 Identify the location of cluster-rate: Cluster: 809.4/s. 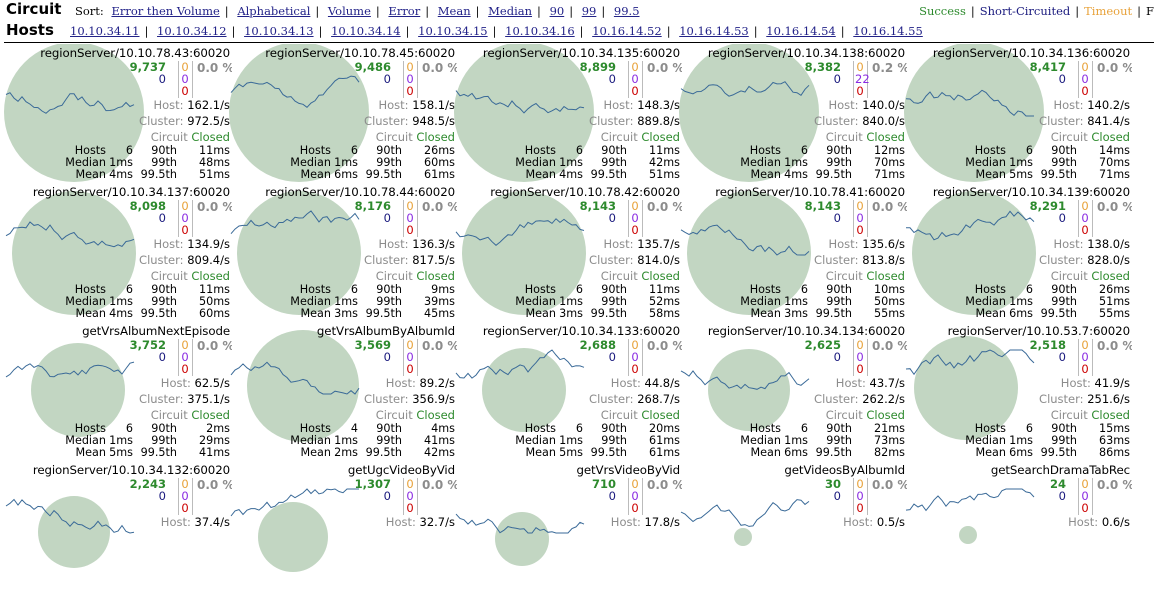
(184, 260).